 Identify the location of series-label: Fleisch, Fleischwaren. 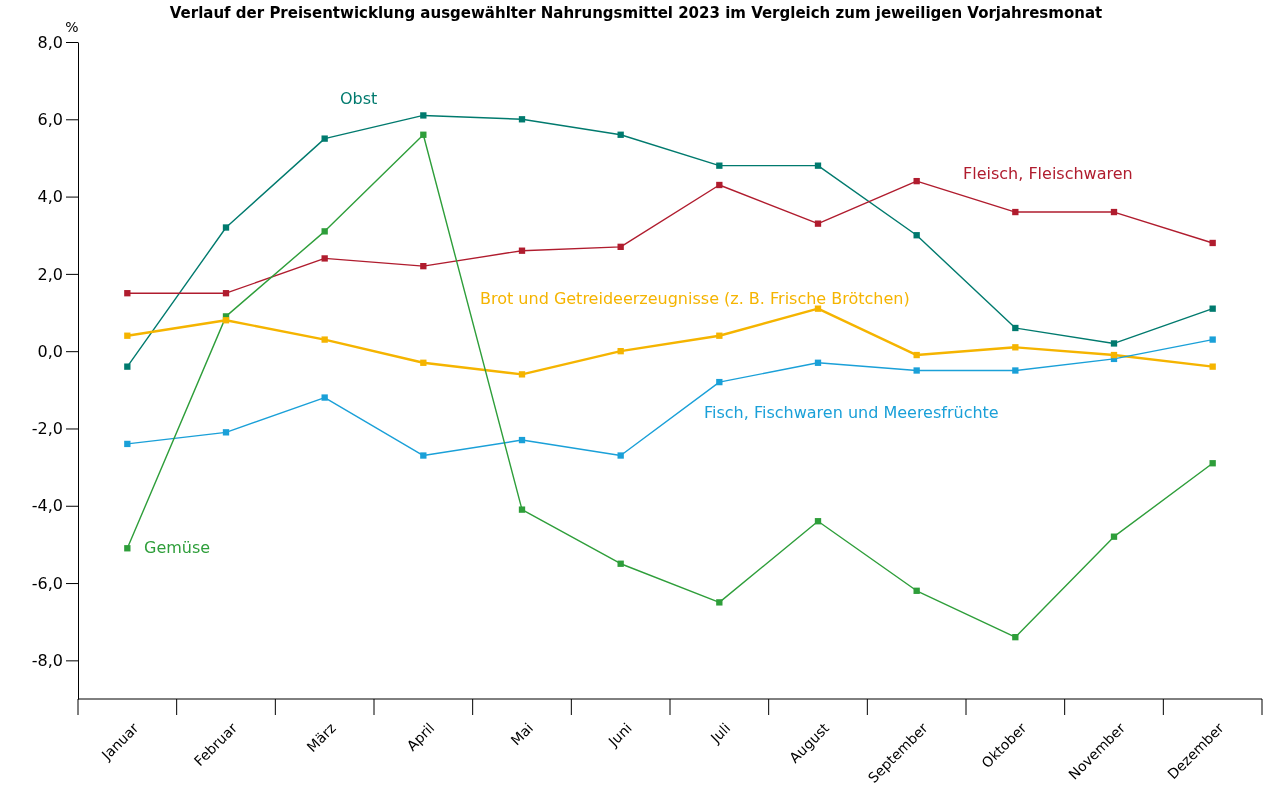
(1048, 173).